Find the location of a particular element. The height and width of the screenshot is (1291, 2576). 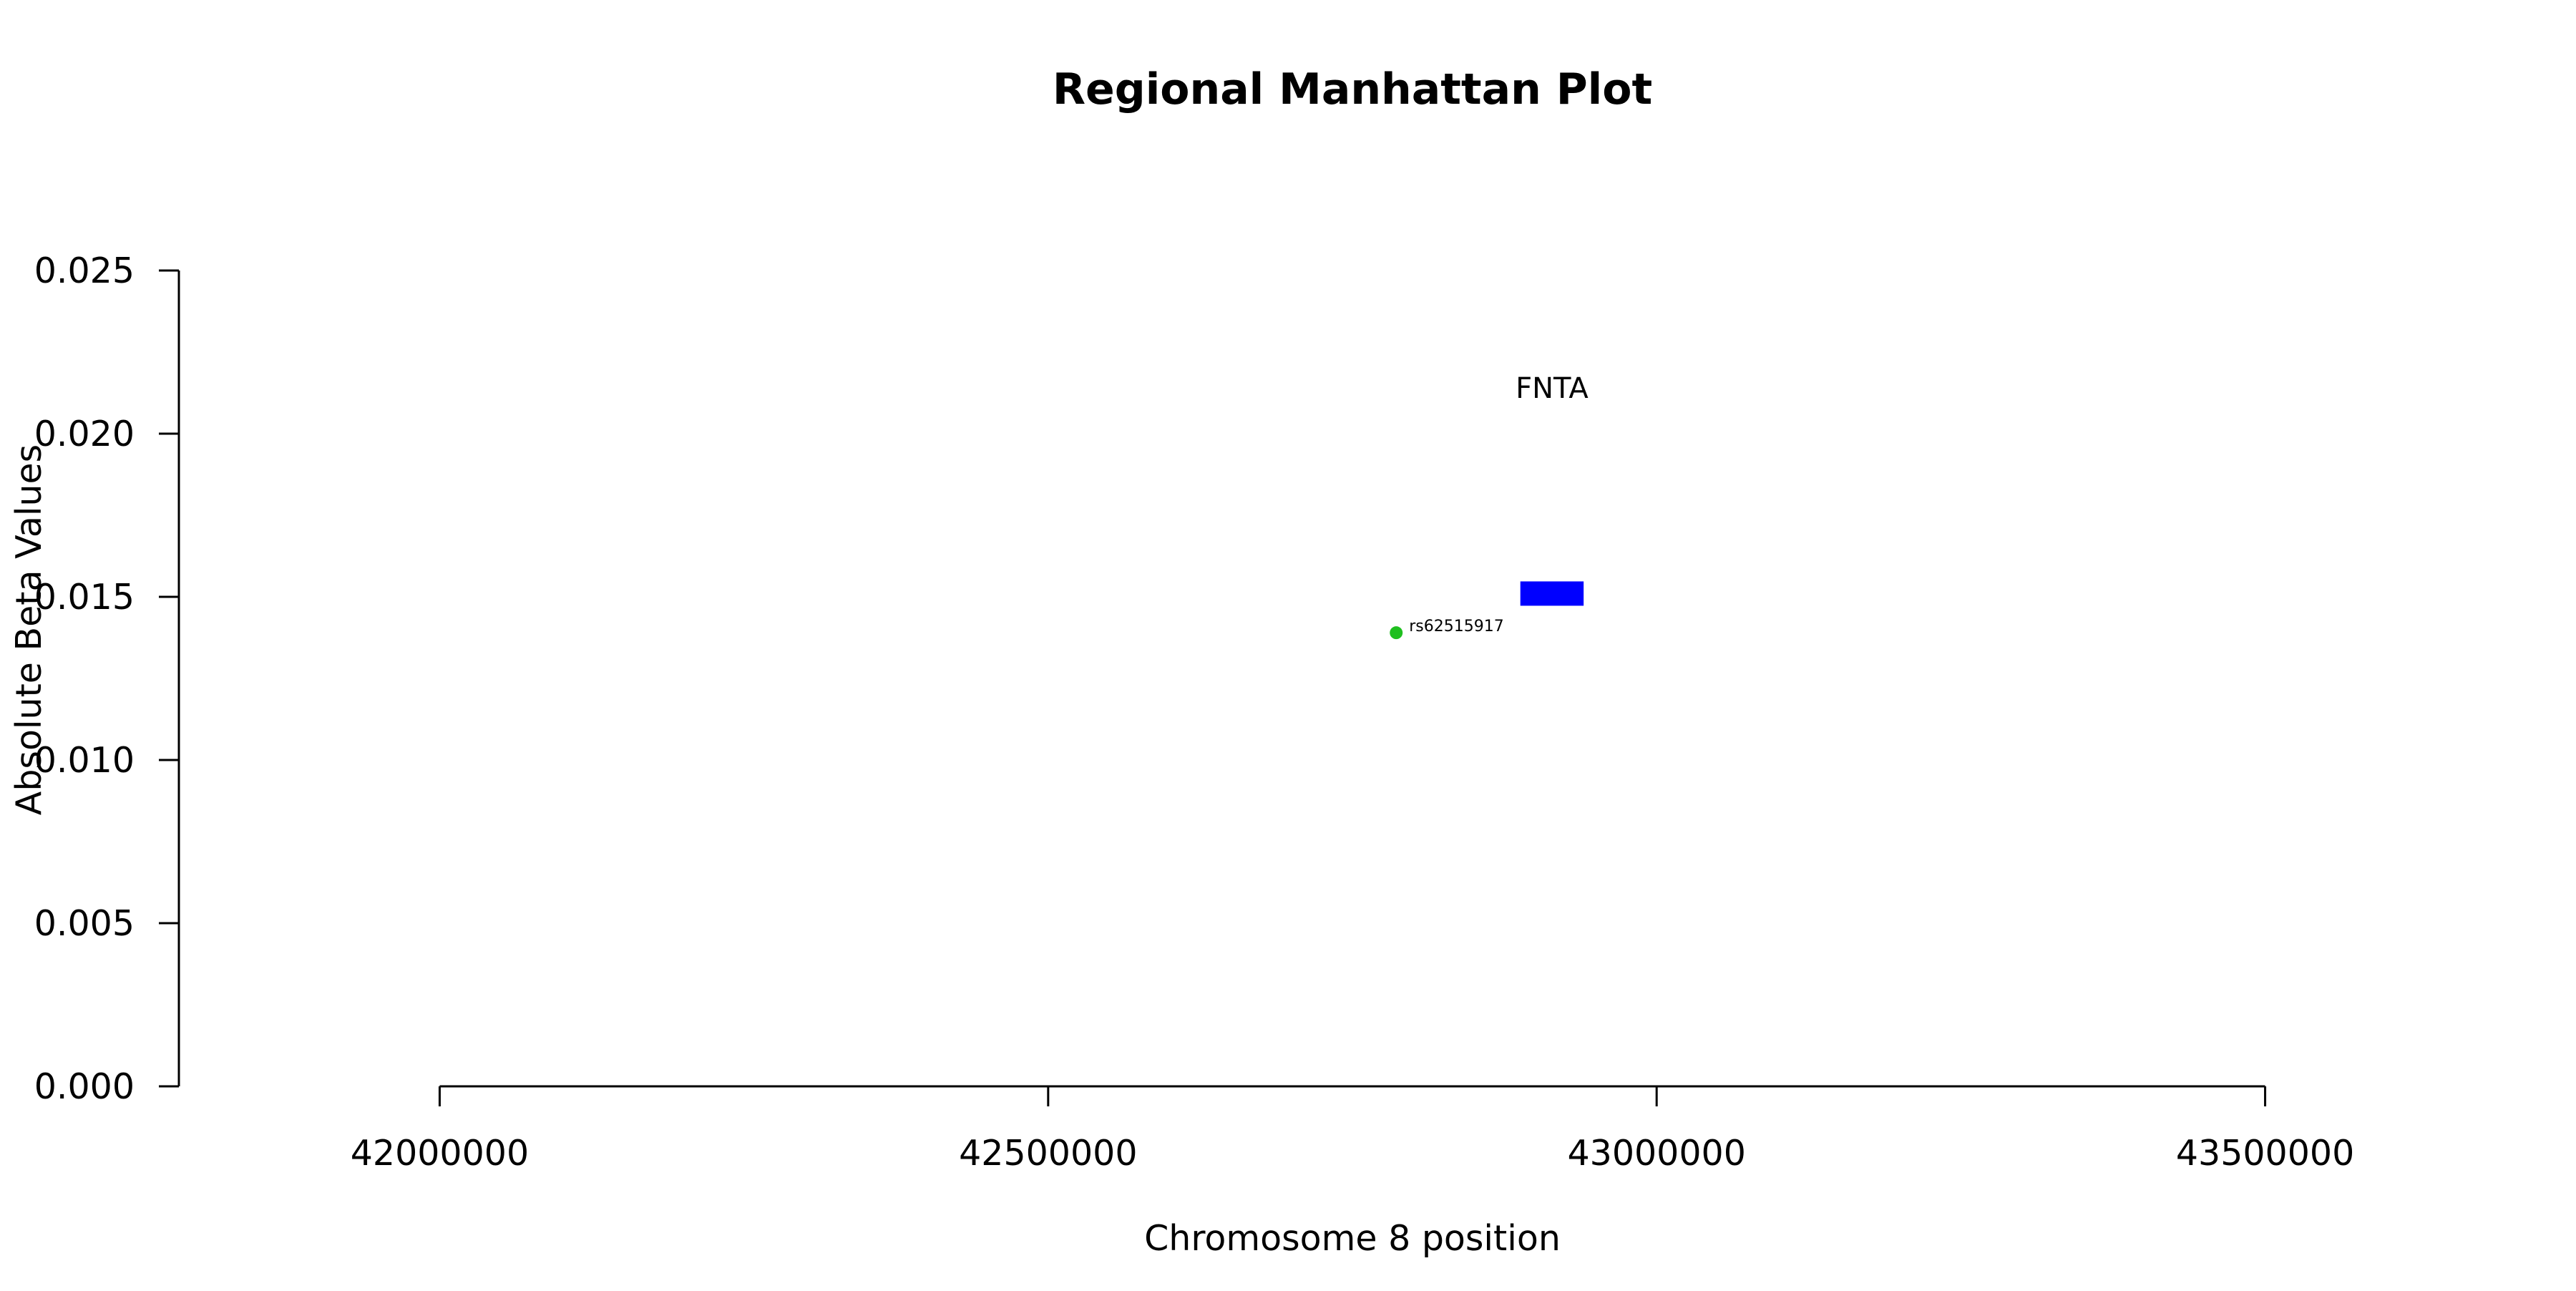

y-tick-label: 0.010 is located at coordinates (84, 760).